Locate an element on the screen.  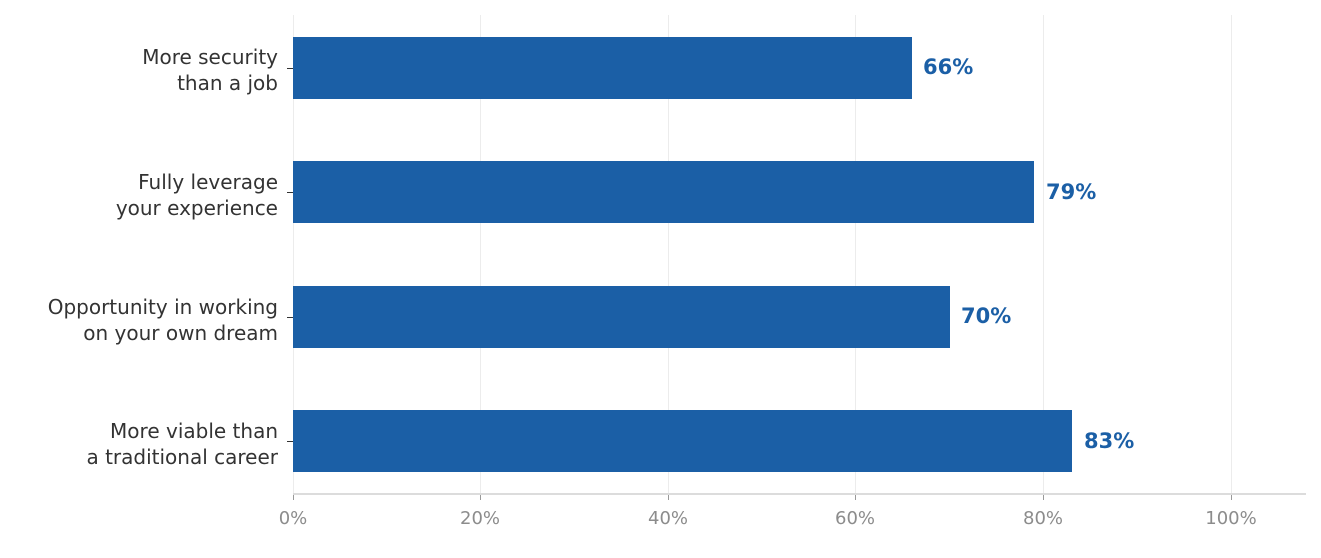
x-tick-label: 0% is located at coordinates (293, 518).